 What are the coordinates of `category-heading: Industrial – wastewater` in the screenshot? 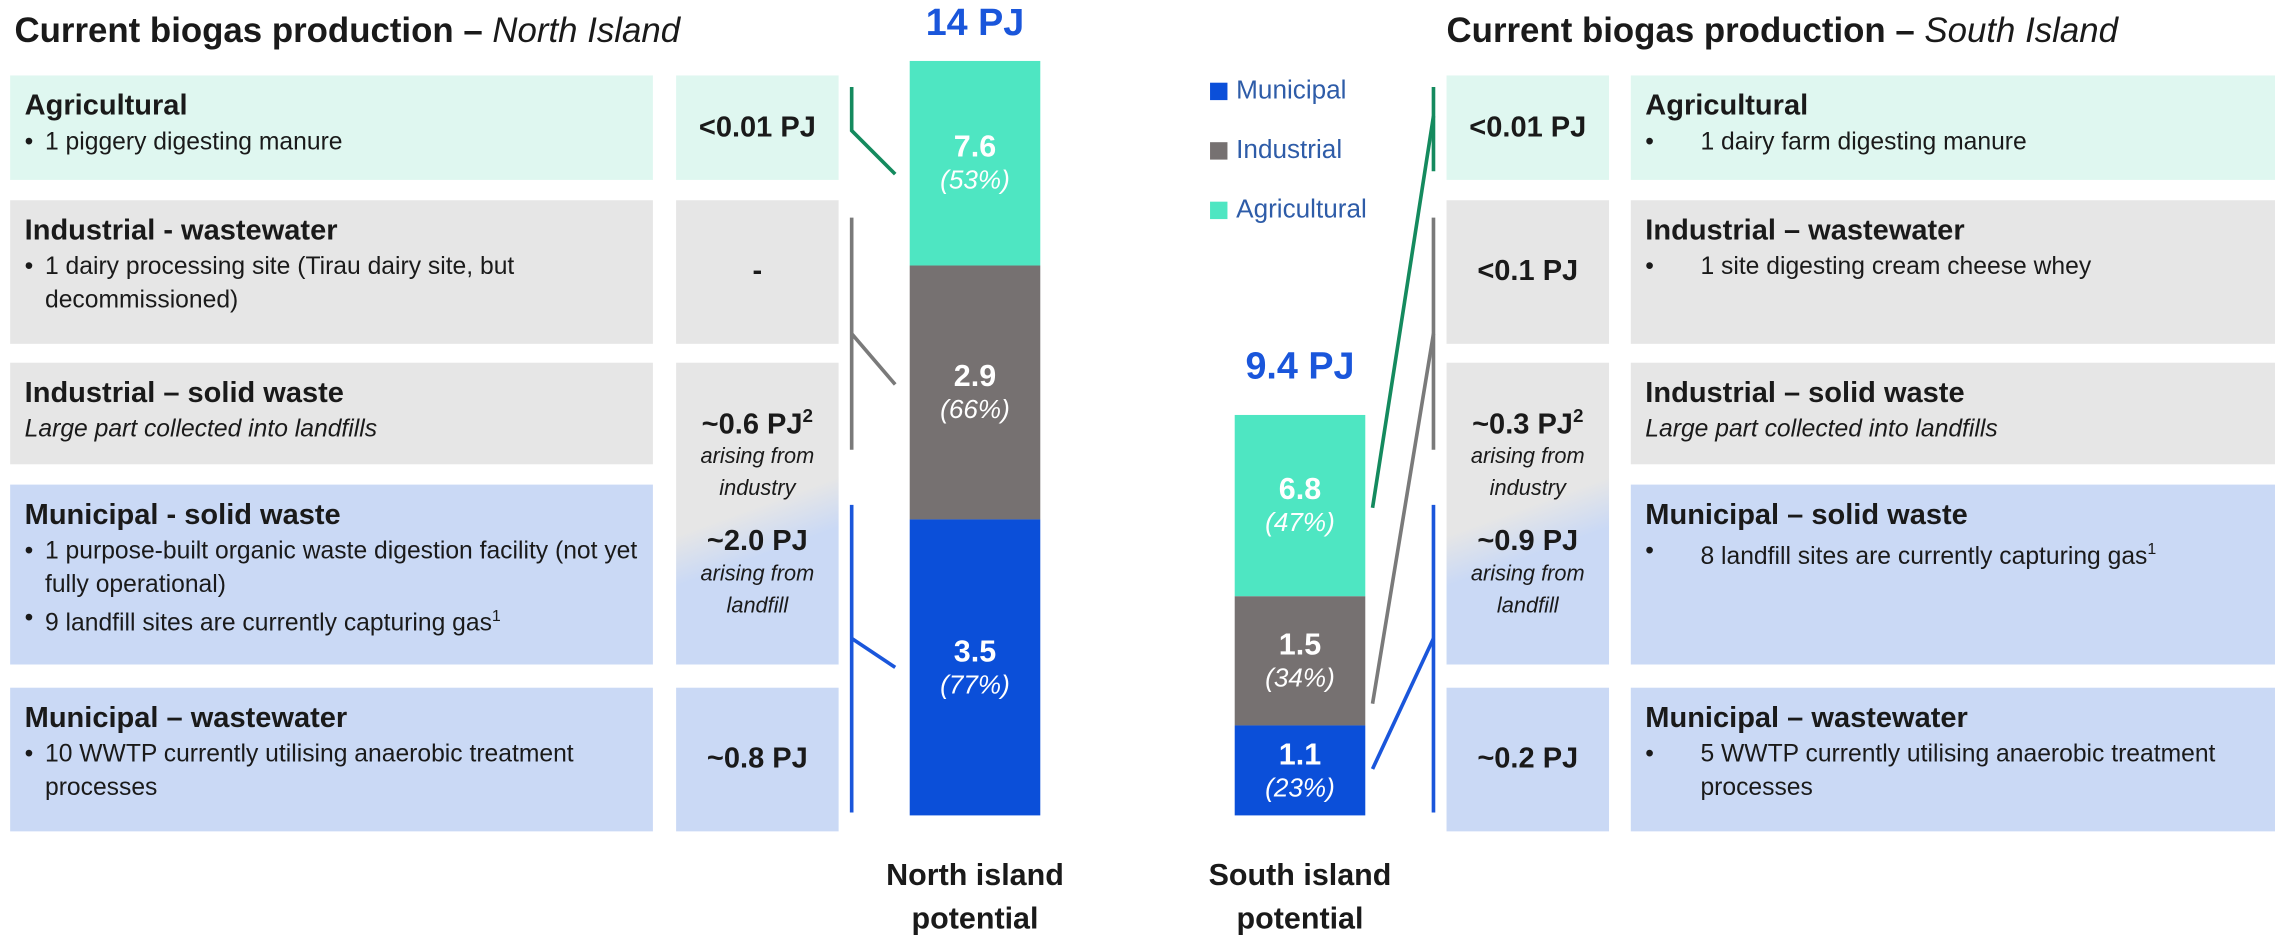 It's located at (1805, 230).